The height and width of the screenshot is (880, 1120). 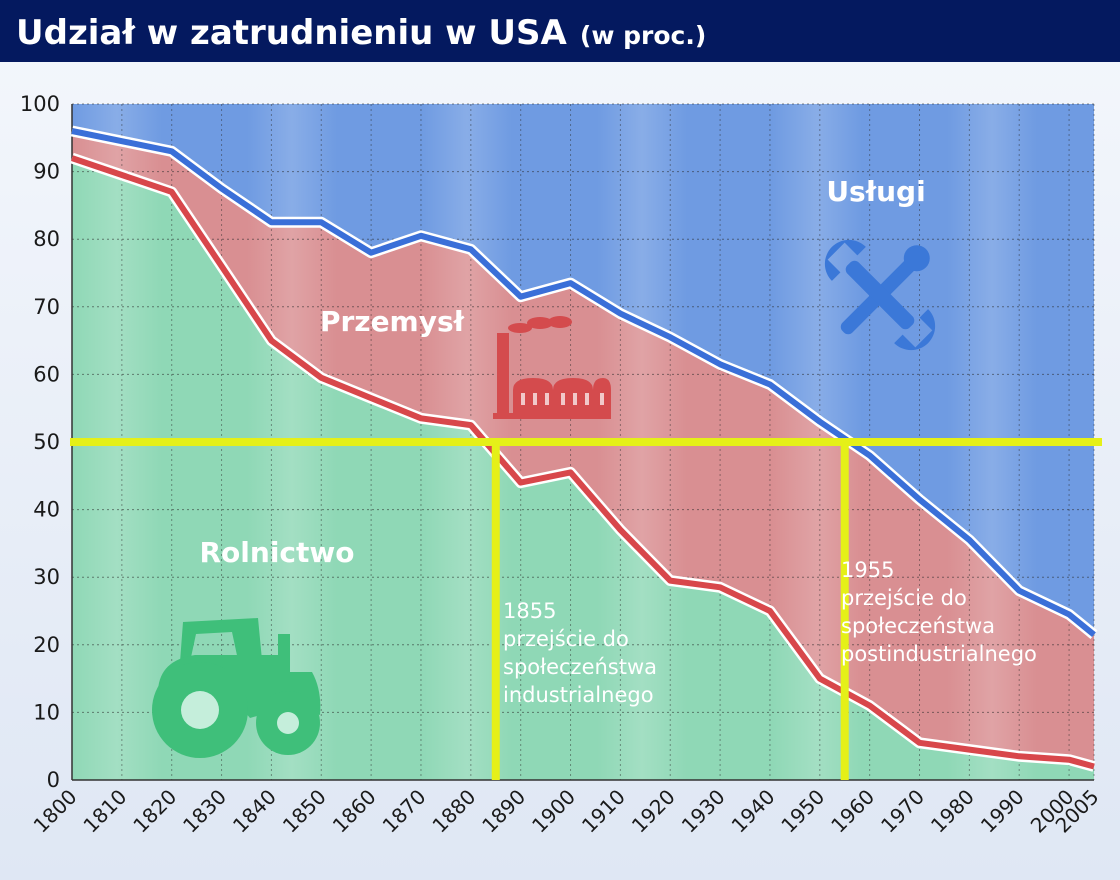 What do you see at coordinates (291, 33) in the screenshot?
I see `title-main: Udział w zatrudnieniu w USA` at bounding box center [291, 33].